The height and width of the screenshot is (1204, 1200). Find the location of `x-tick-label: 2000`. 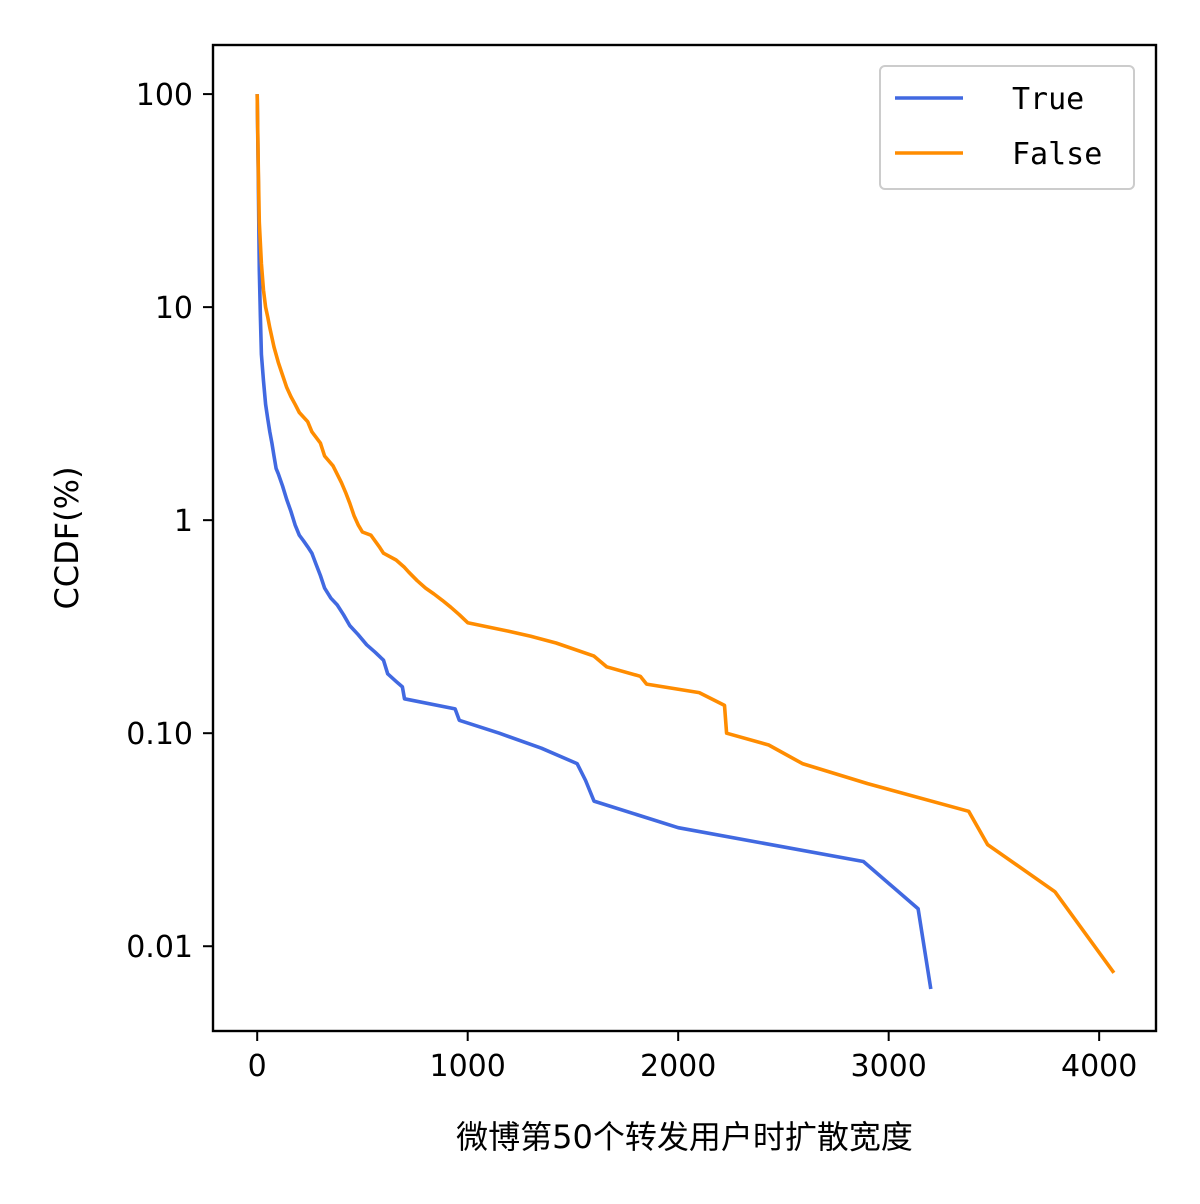

x-tick-label: 2000 is located at coordinates (678, 1066).